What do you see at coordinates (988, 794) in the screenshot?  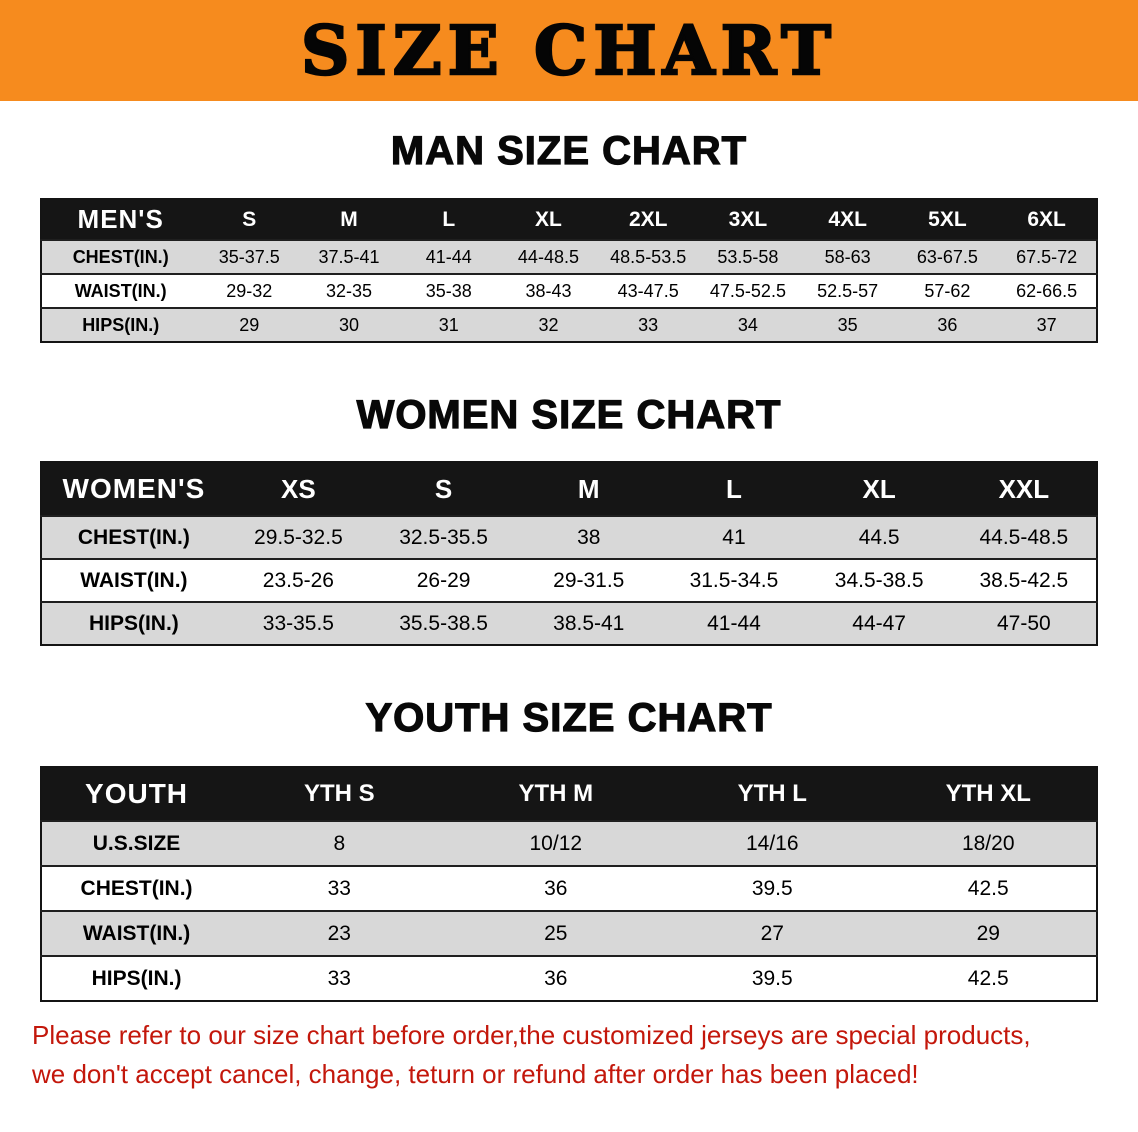 I see `size-column-header: YTH XL` at bounding box center [988, 794].